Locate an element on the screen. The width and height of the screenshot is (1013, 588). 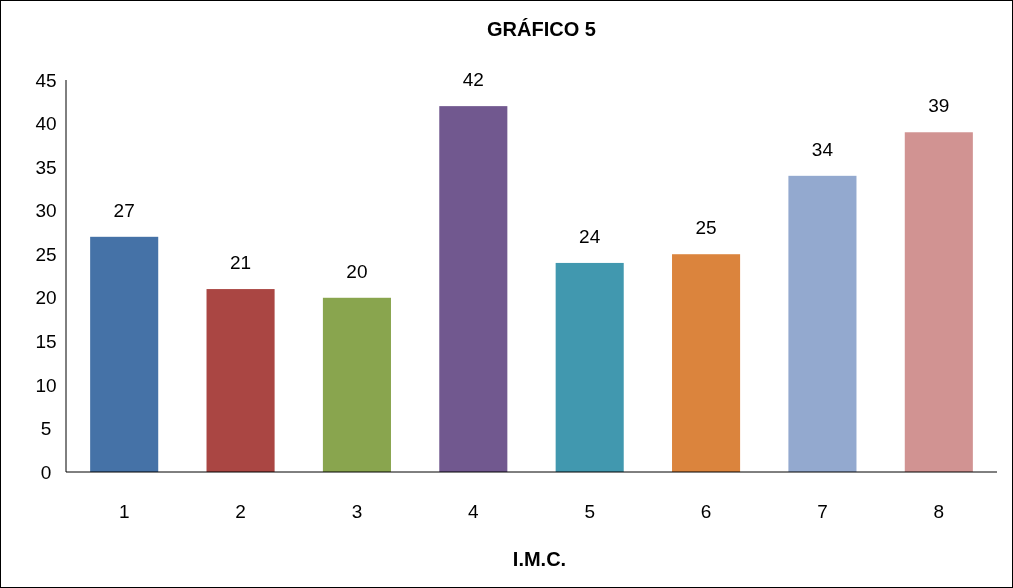
x-tick-label: 3 is located at coordinates (357, 511).